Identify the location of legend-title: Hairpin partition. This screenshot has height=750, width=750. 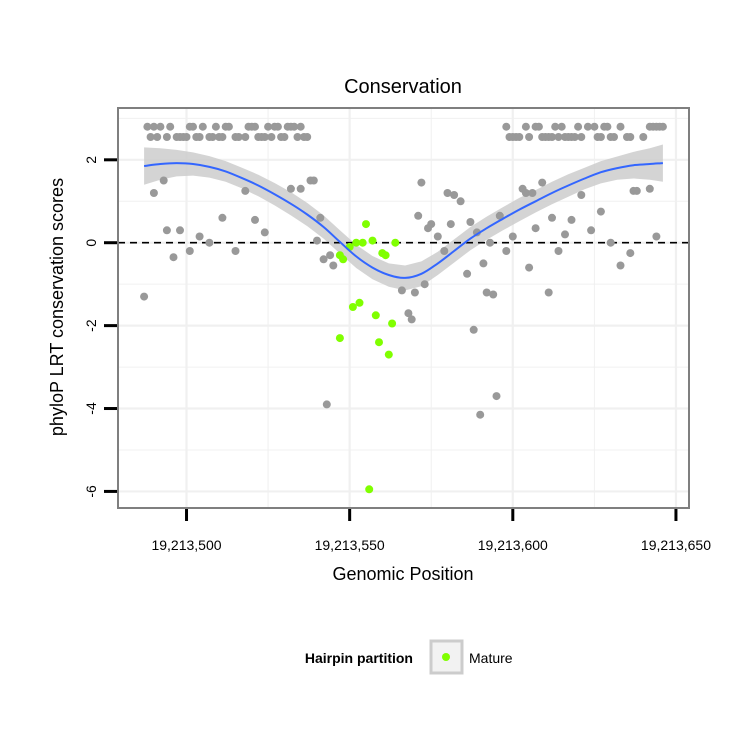
(359, 658).